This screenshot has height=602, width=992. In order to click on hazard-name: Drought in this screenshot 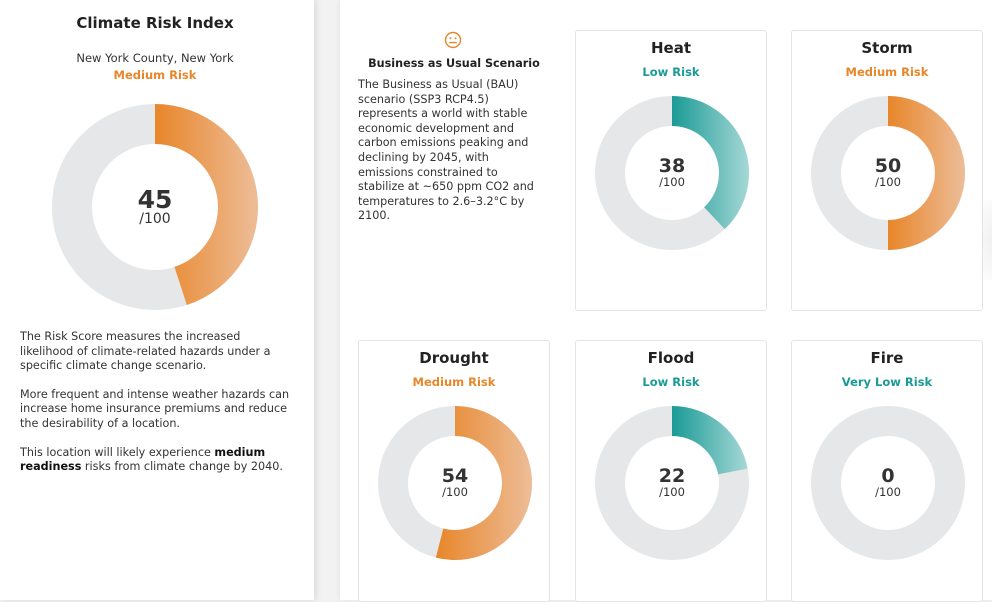, I will do `click(454, 358)`.